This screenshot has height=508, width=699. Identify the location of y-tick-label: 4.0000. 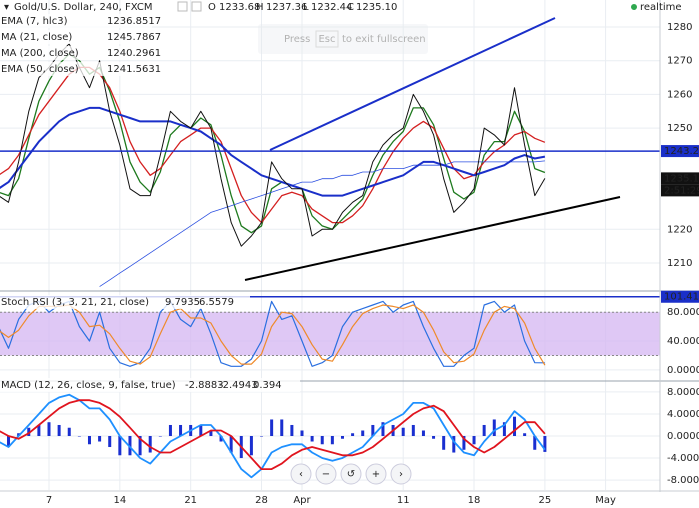
(683, 414).